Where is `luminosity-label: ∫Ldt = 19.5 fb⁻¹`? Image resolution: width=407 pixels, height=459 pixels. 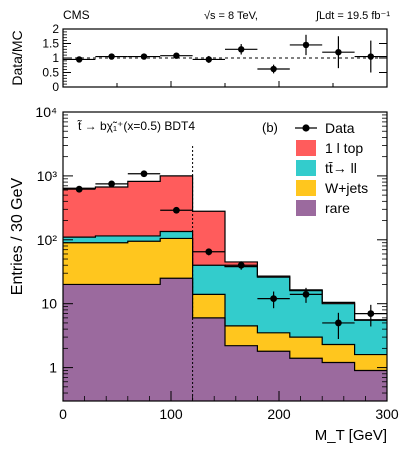
luminosity-label: ∫Ldt = 19.5 fb⁻¹ is located at coordinates (352, 16).